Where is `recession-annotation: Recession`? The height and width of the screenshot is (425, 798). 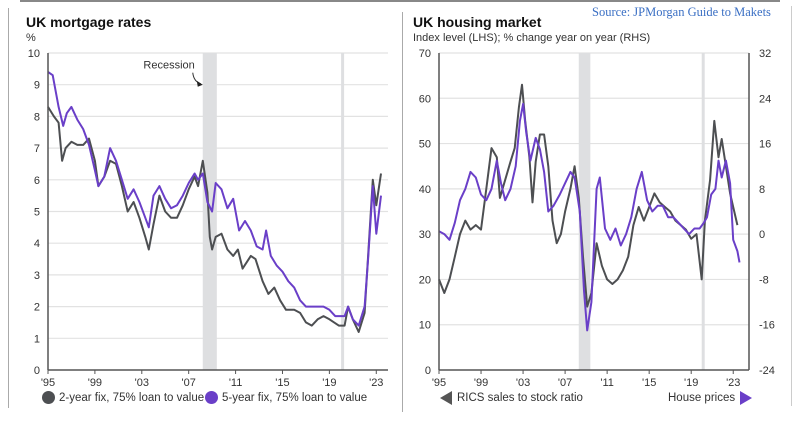
recession-annotation: Recession is located at coordinates (168, 66).